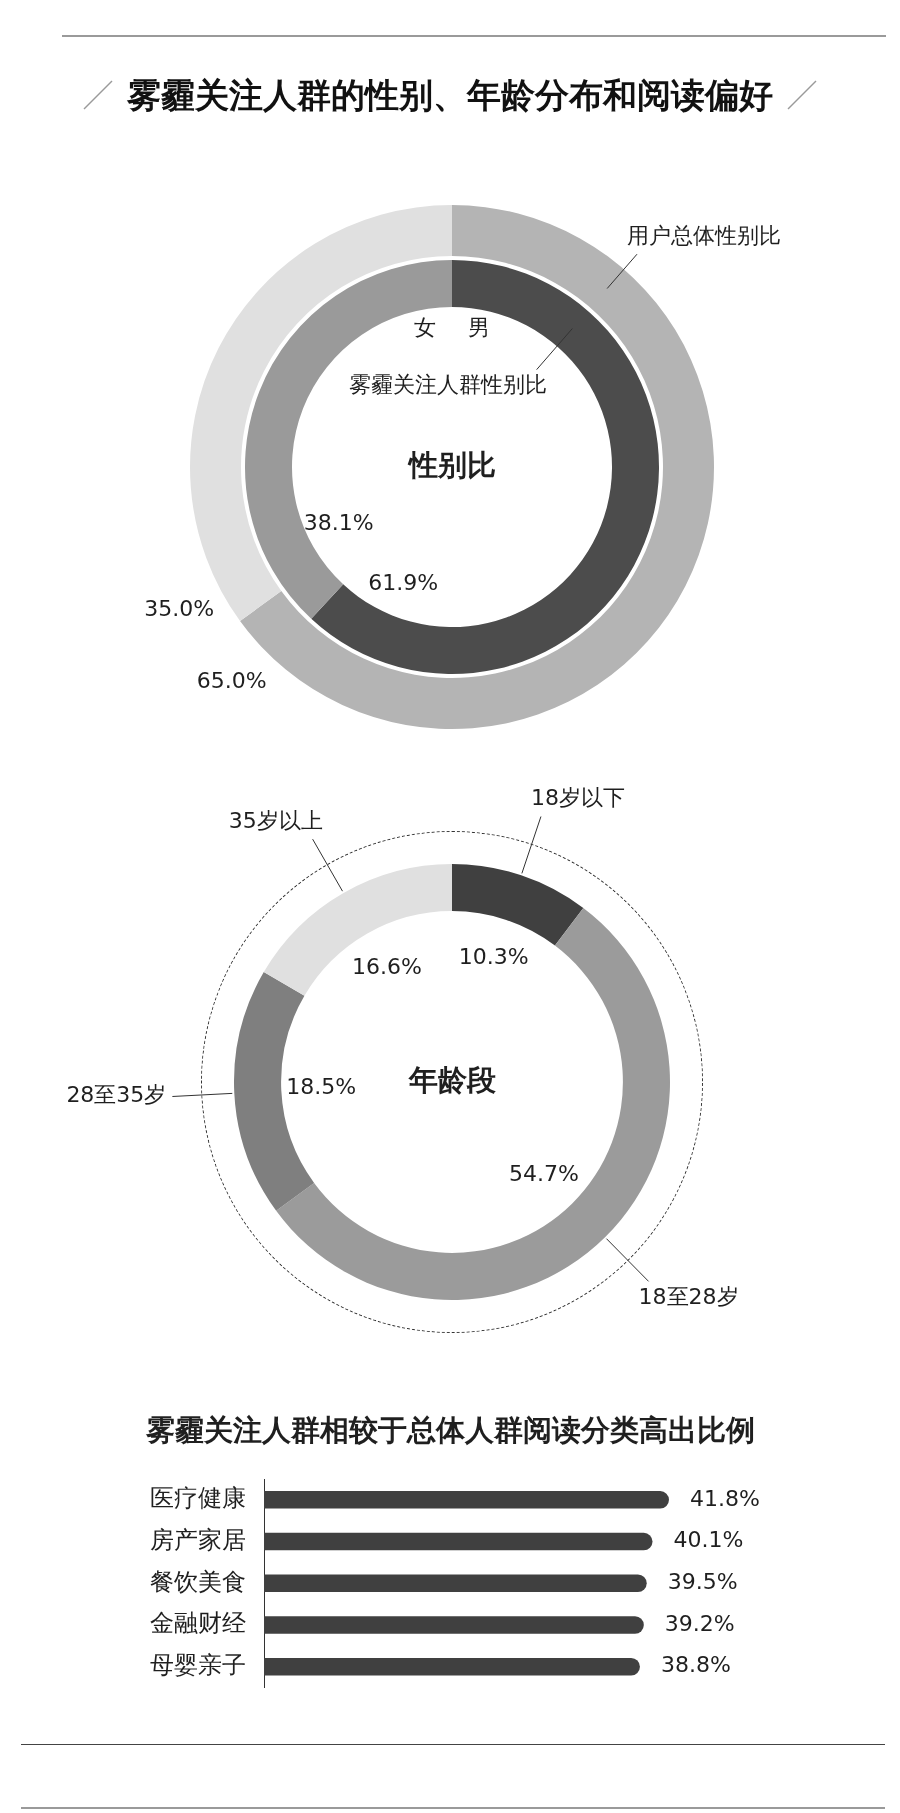 The height and width of the screenshot is (1813, 900). I want to click on data-label: 16.6%, so click(386, 967).